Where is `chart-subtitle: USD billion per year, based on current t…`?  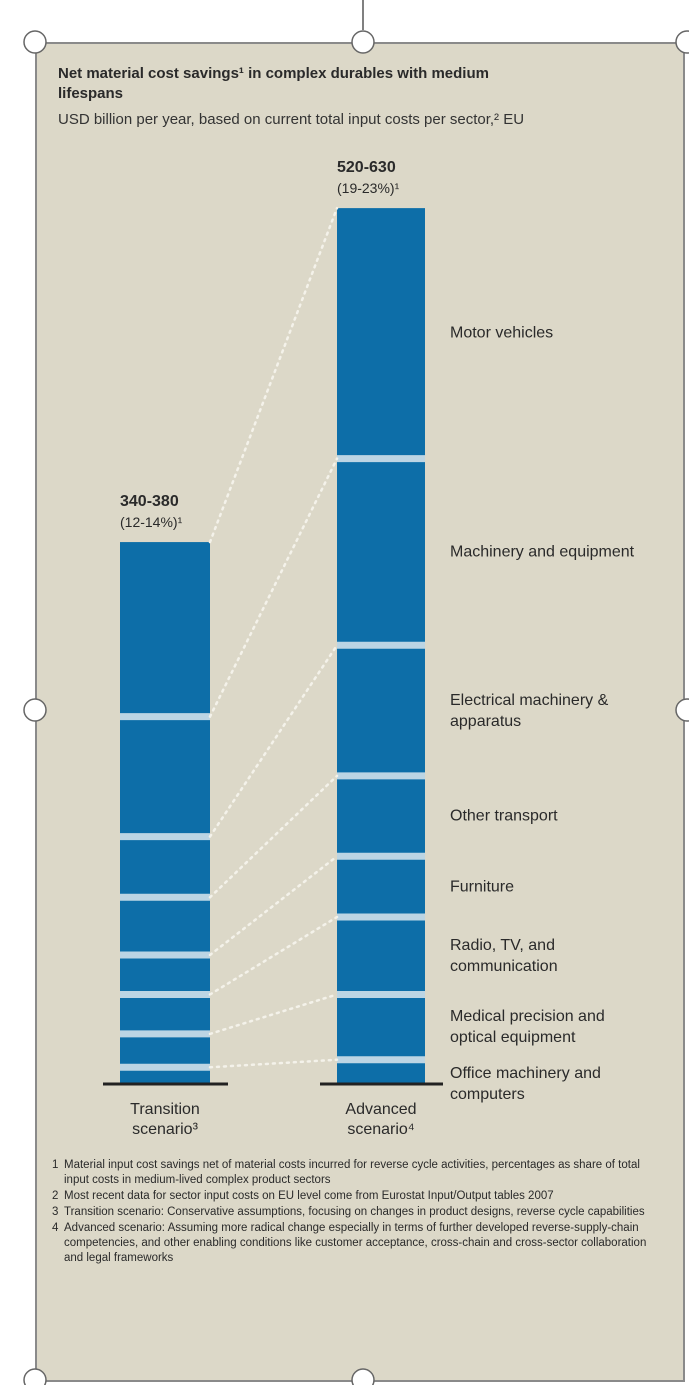
chart-subtitle: USD billion per year, based on current t… is located at coordinates (291, 119).